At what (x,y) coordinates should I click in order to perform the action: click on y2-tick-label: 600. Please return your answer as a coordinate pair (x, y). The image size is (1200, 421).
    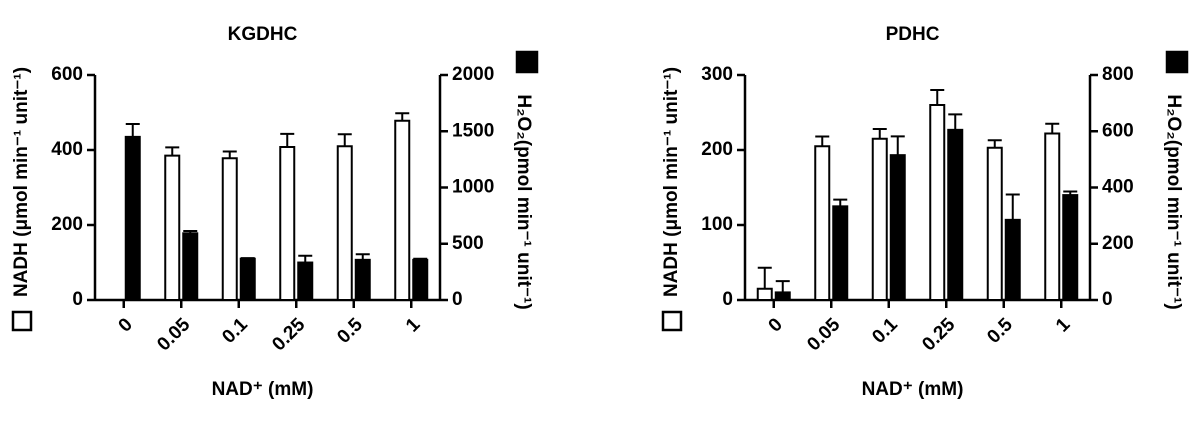
    Looking at the image, I should click on (1118, 130).